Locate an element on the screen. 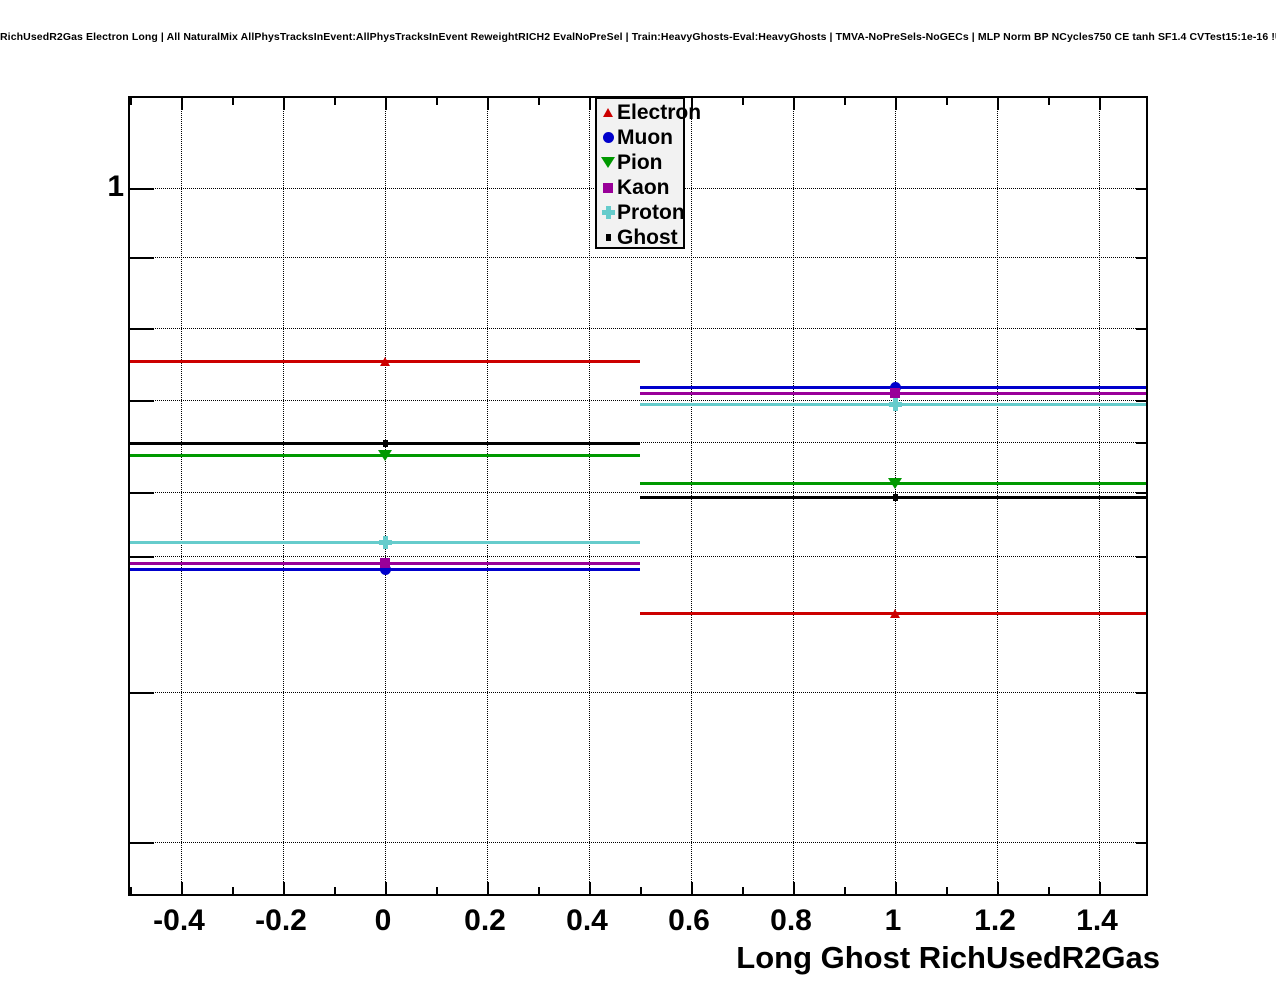  x-axis-title: Long Ghost RichUsedR2Gas is located at coordinates (948, 957).